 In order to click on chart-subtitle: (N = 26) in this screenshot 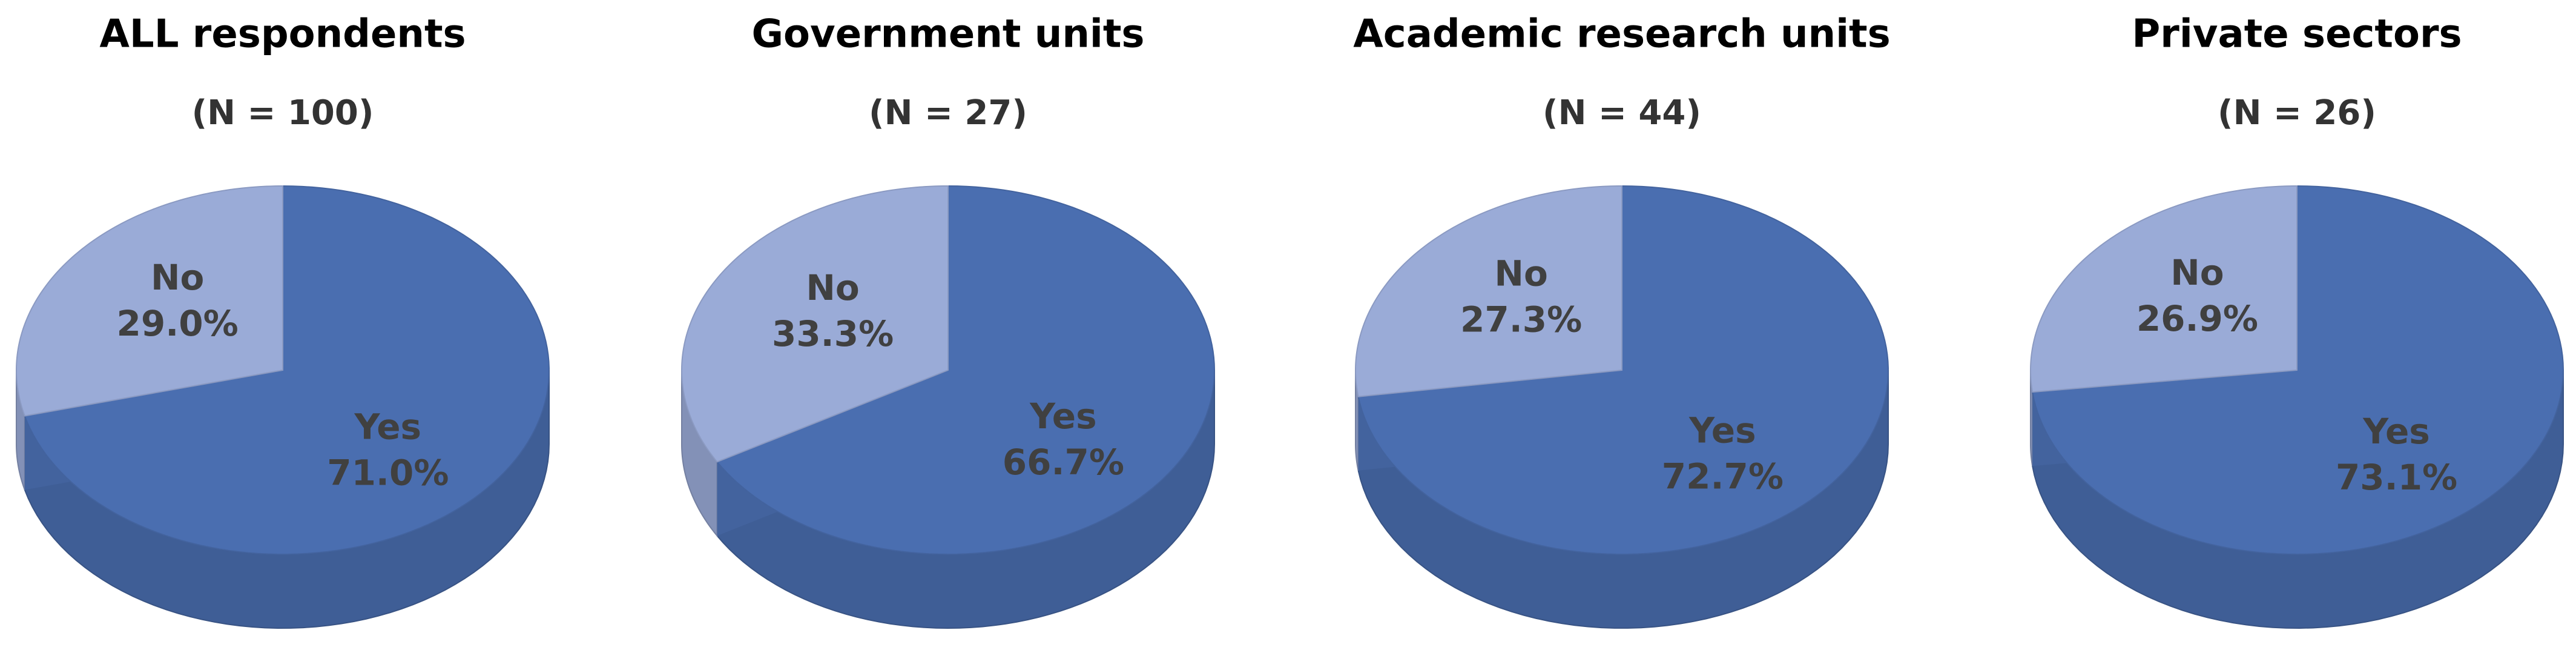, I will do `click(2297, 113)`.